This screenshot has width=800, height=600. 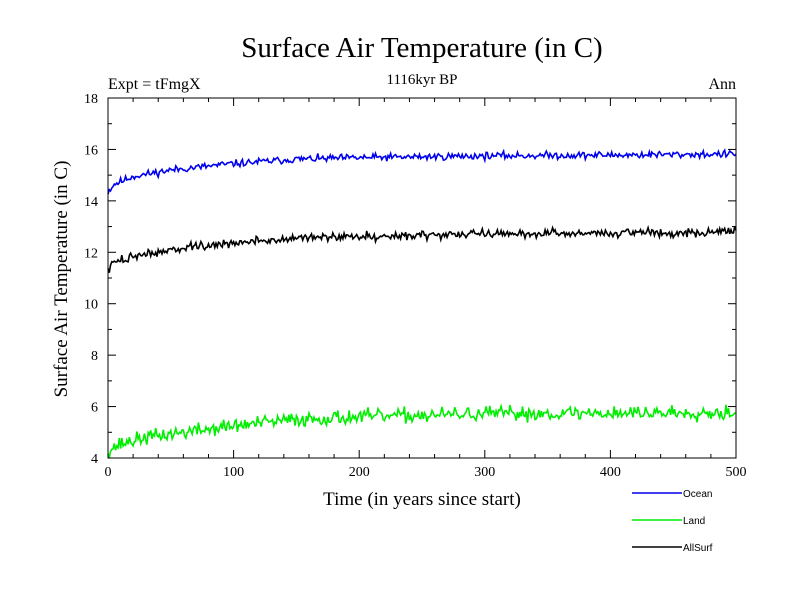 What do you see at coordinates (422, 171) in the screenshot?
I see `series-line-ocean` at bounding box center [422, 171].